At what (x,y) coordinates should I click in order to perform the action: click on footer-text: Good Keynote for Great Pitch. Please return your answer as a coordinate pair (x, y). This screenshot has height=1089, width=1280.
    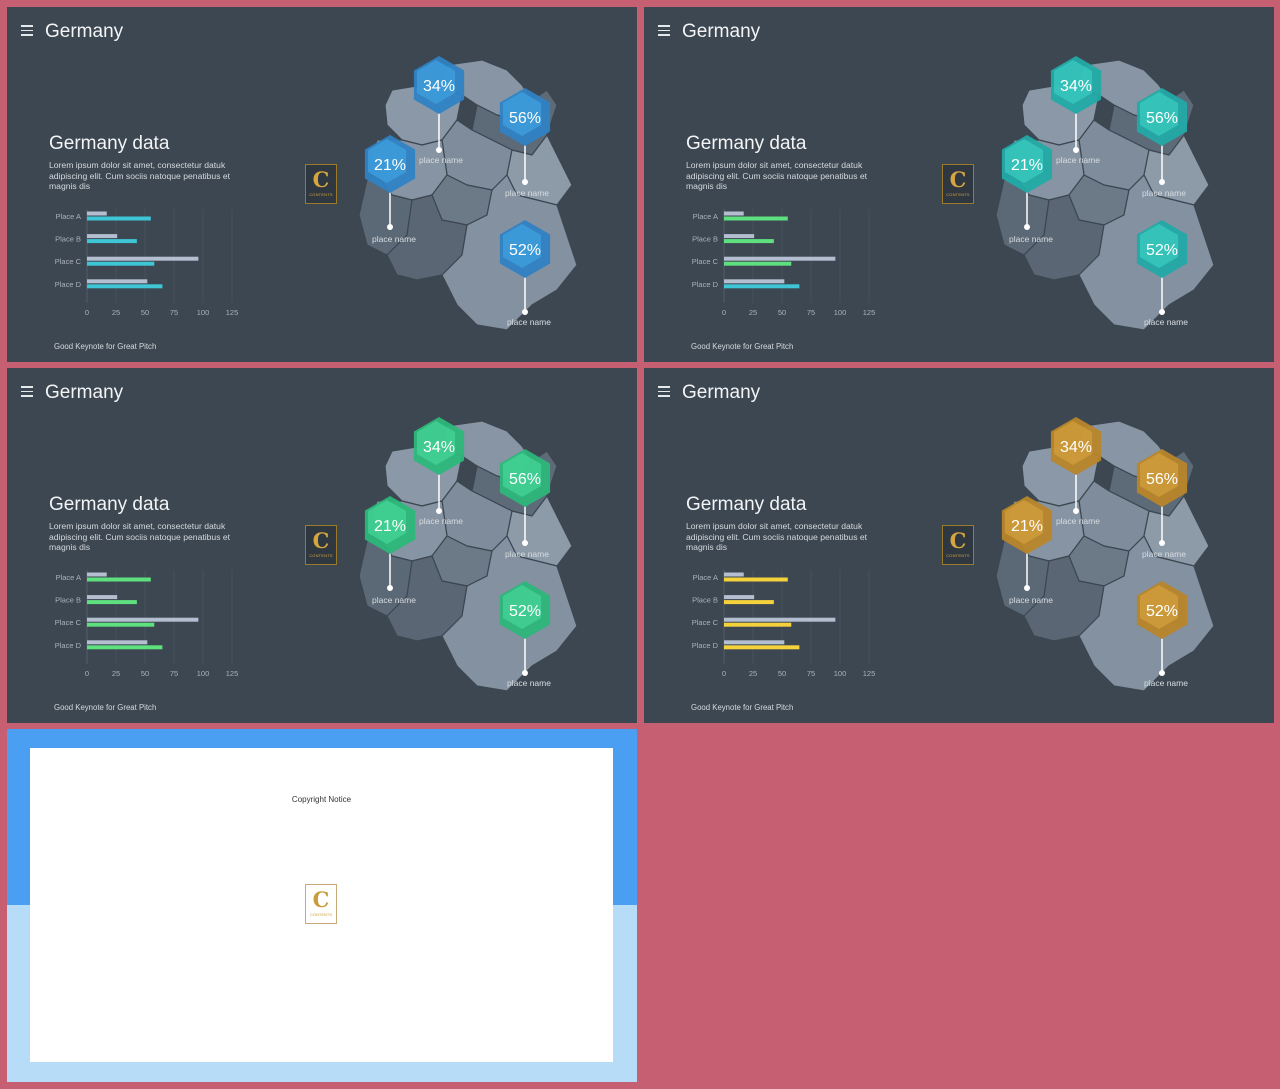
    Looking at the image, I should click on (105, 707).